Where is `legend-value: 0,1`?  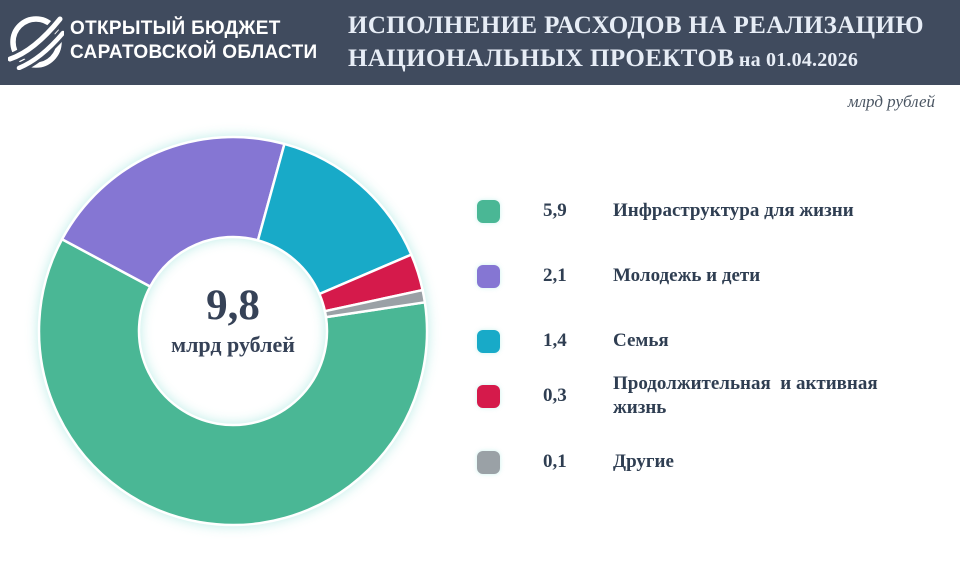 legend-value: 0,1 is located at coordinates (555, 461).